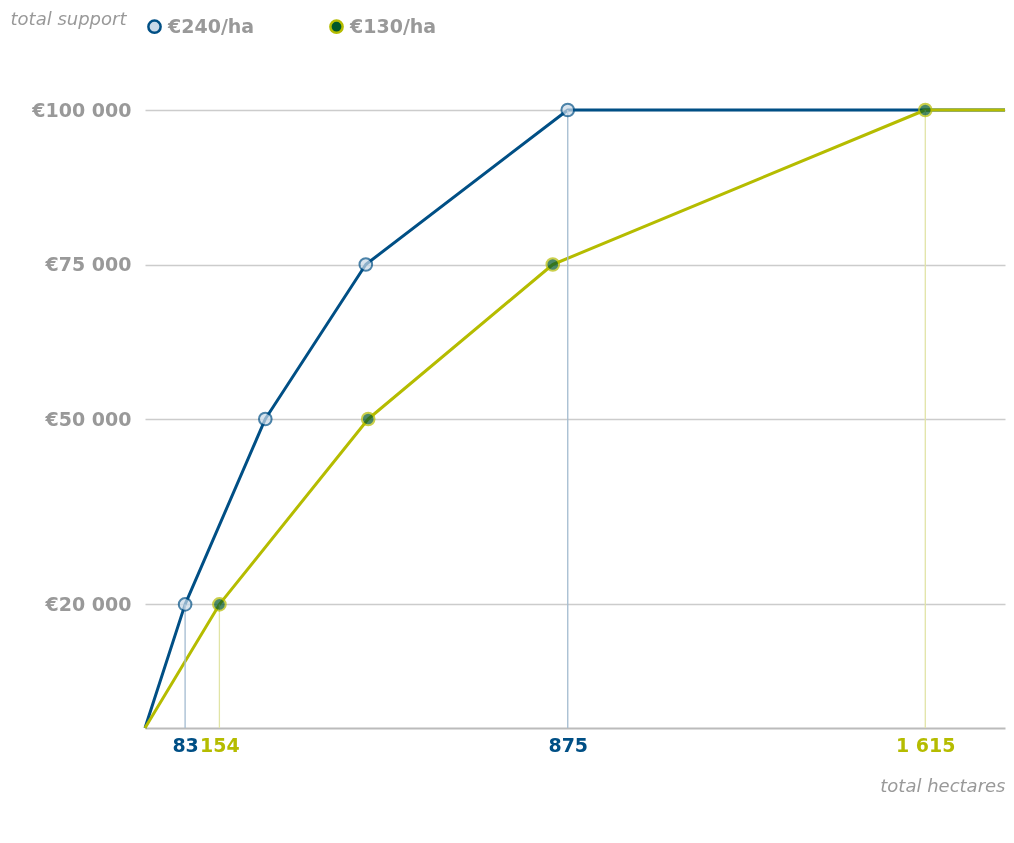 Image resolution: width=1014 pixels, height=843 pixels. Describe the element at coordinates (88, 603) in the screenshot. I see `y-tick-label: €20 000` at that location.